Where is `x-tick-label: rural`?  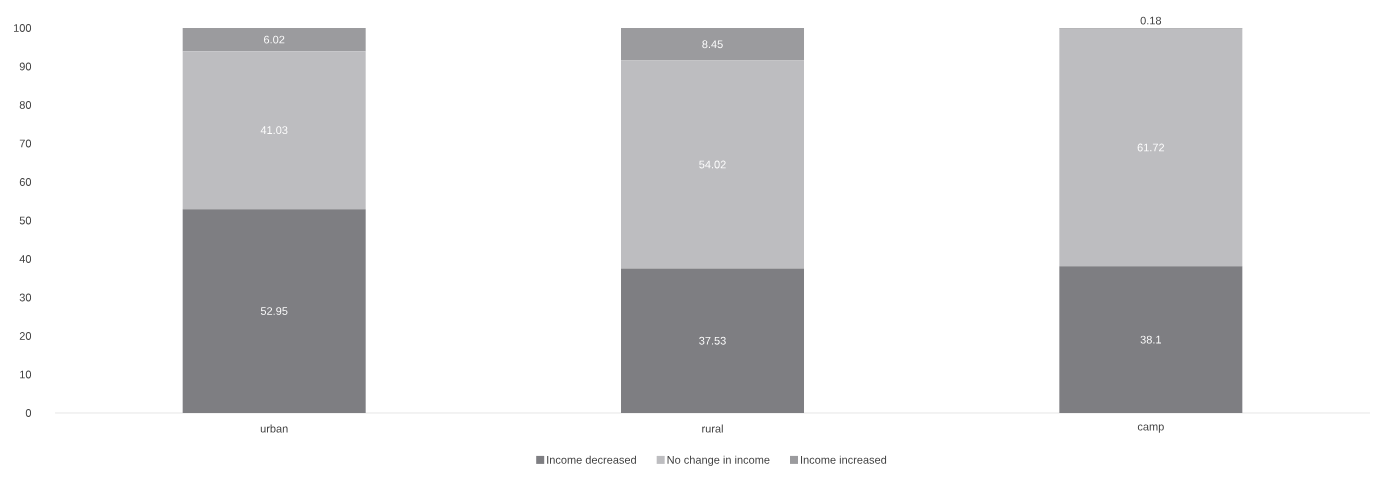
x-tick-label: rural is located at coordinates (712, 428).